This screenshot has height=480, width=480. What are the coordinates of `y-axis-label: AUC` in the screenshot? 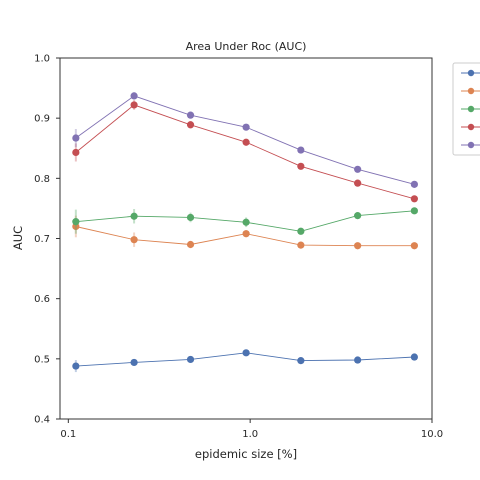 It's located at (18, 238).